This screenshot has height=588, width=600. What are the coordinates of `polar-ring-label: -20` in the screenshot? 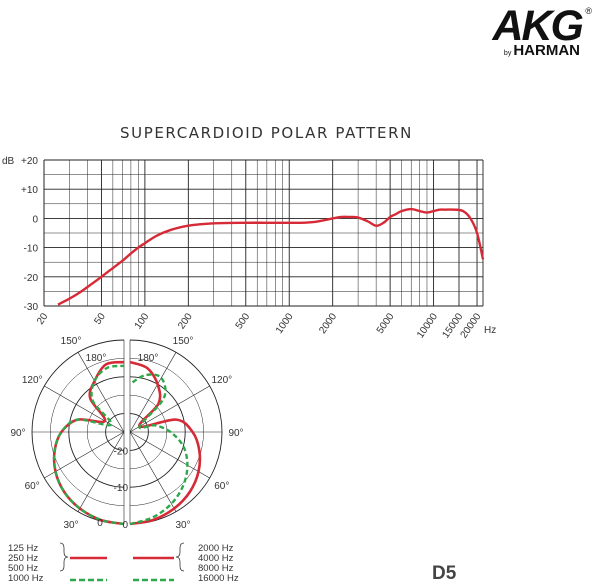 It's located at (121, 451).